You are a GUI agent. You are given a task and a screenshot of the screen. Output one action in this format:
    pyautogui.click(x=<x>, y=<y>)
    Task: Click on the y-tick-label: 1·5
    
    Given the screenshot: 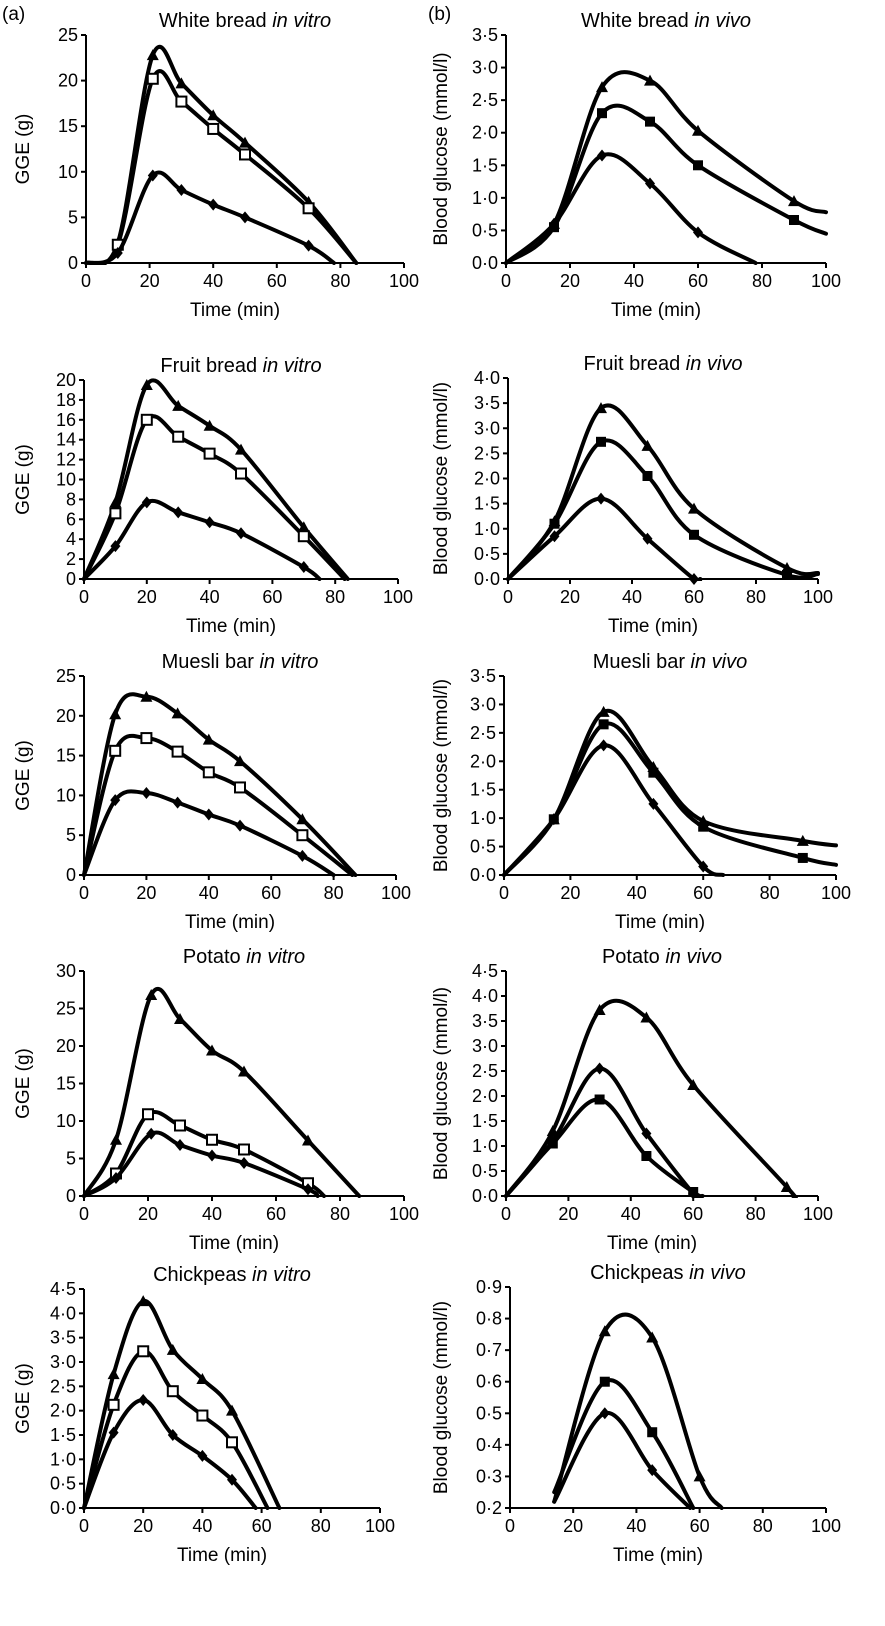 What is the action you would take?
    pyautogui.click(x=483, y=790)
    